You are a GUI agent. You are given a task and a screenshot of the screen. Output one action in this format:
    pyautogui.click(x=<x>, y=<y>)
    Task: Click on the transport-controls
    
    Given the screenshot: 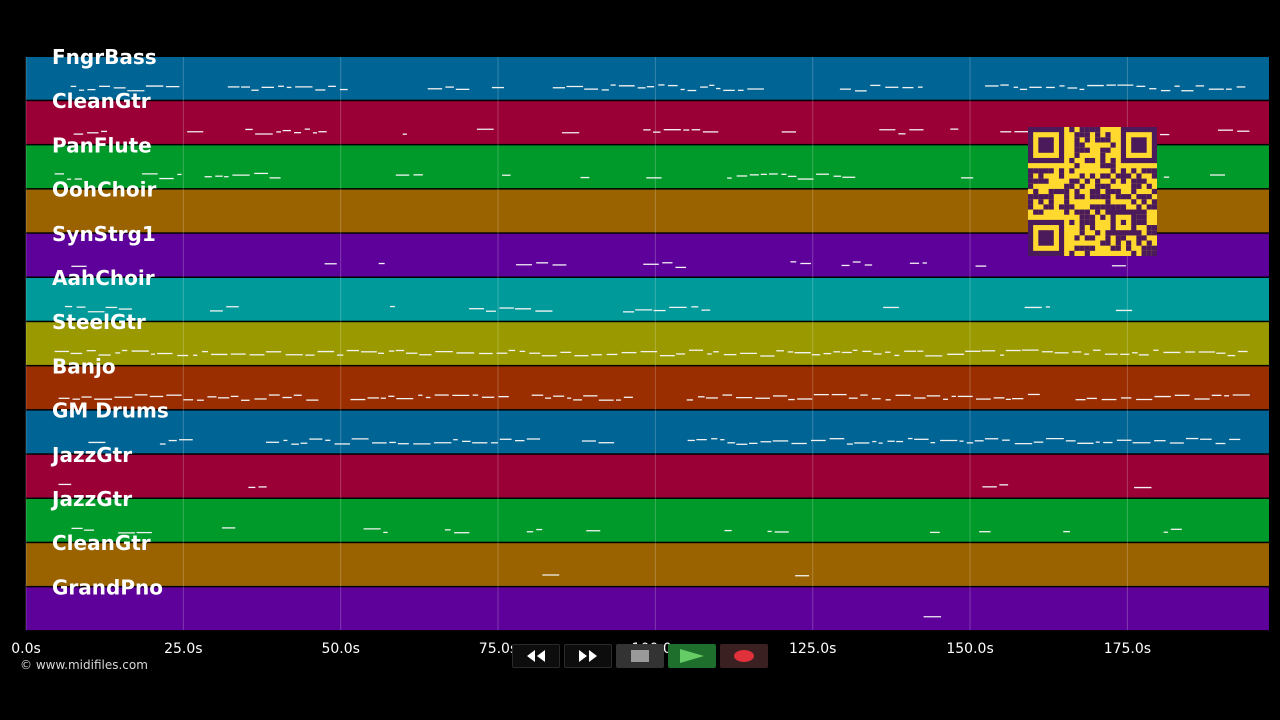 What is the action you would take?
    pyautogui.click(x=640, y=656)
    